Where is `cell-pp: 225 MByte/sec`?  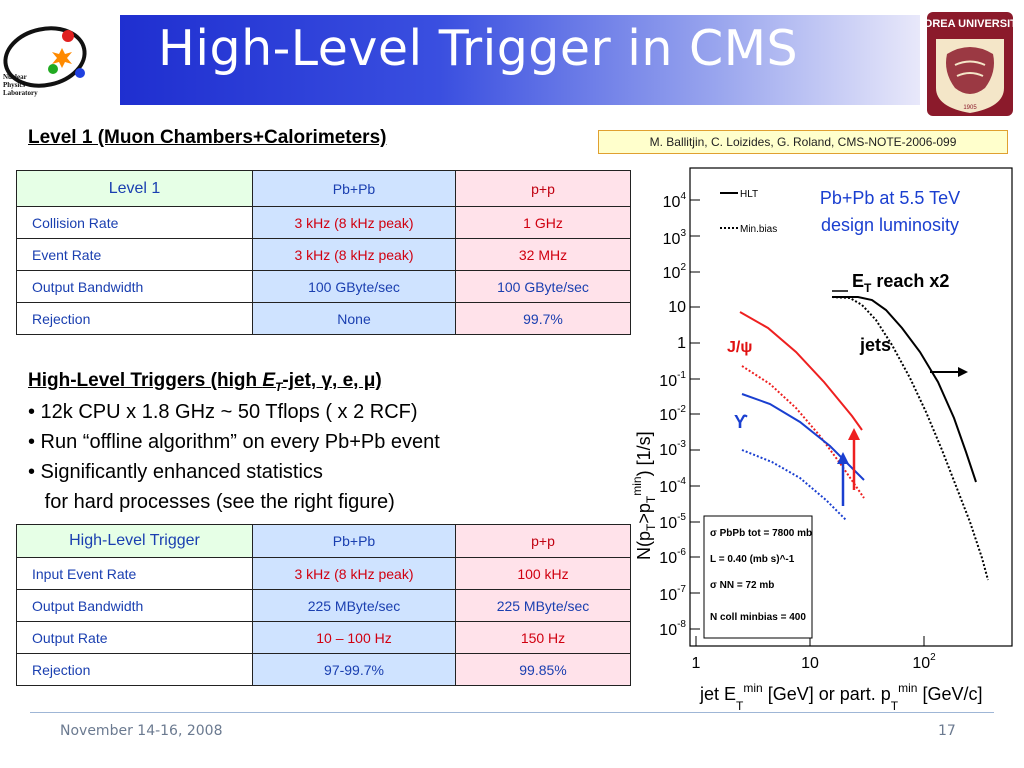
cell-pp: 225 MByte/sec is located at coordinates (543, 605).